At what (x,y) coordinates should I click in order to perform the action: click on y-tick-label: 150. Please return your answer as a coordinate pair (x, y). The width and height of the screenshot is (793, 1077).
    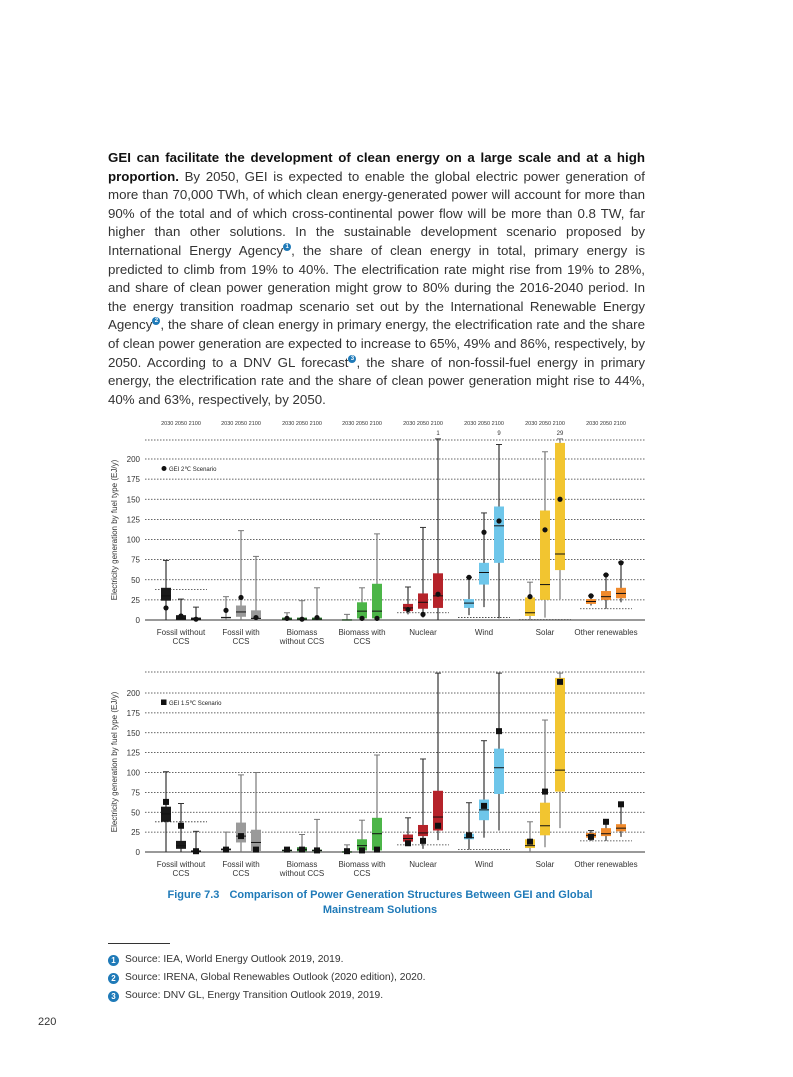
    Looking at the image, I should click on (134, 733).